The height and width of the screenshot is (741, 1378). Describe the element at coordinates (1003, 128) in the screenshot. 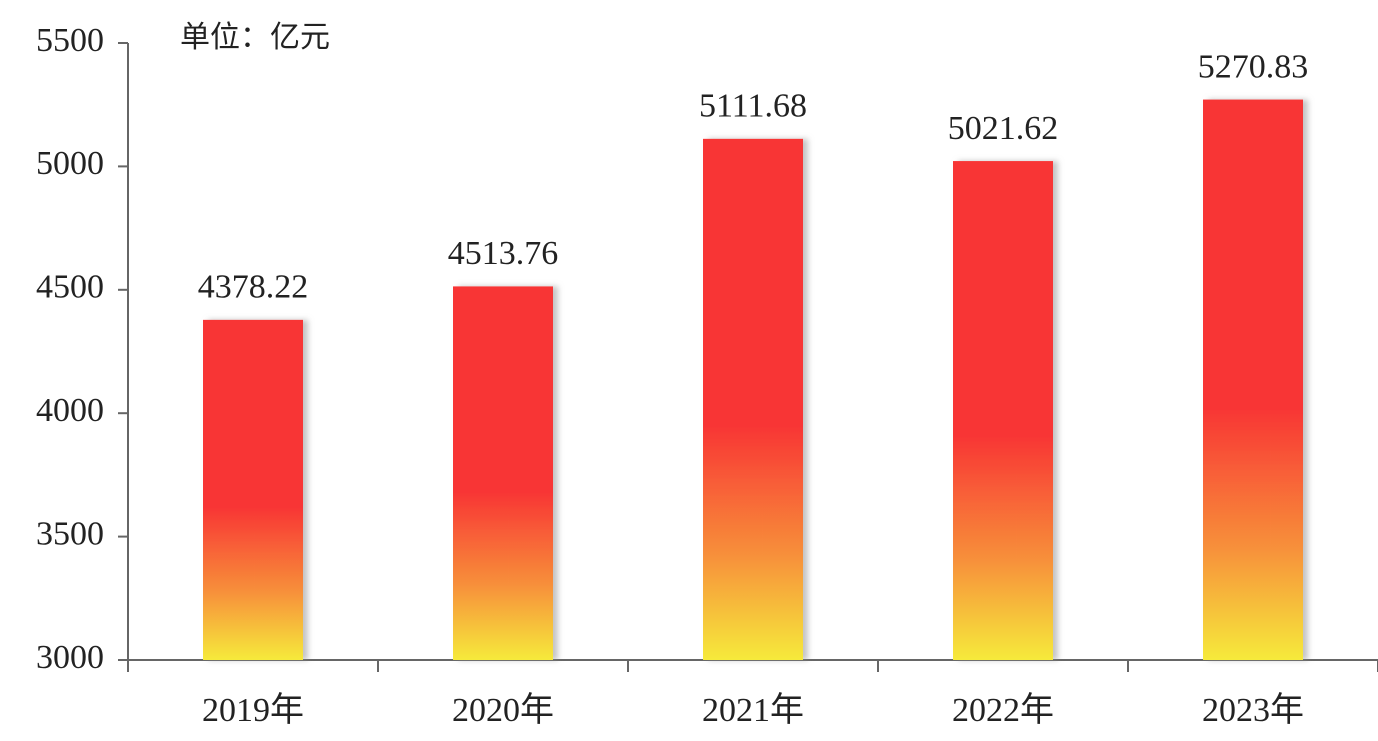

I see `data-label: 5021.62` at that location.